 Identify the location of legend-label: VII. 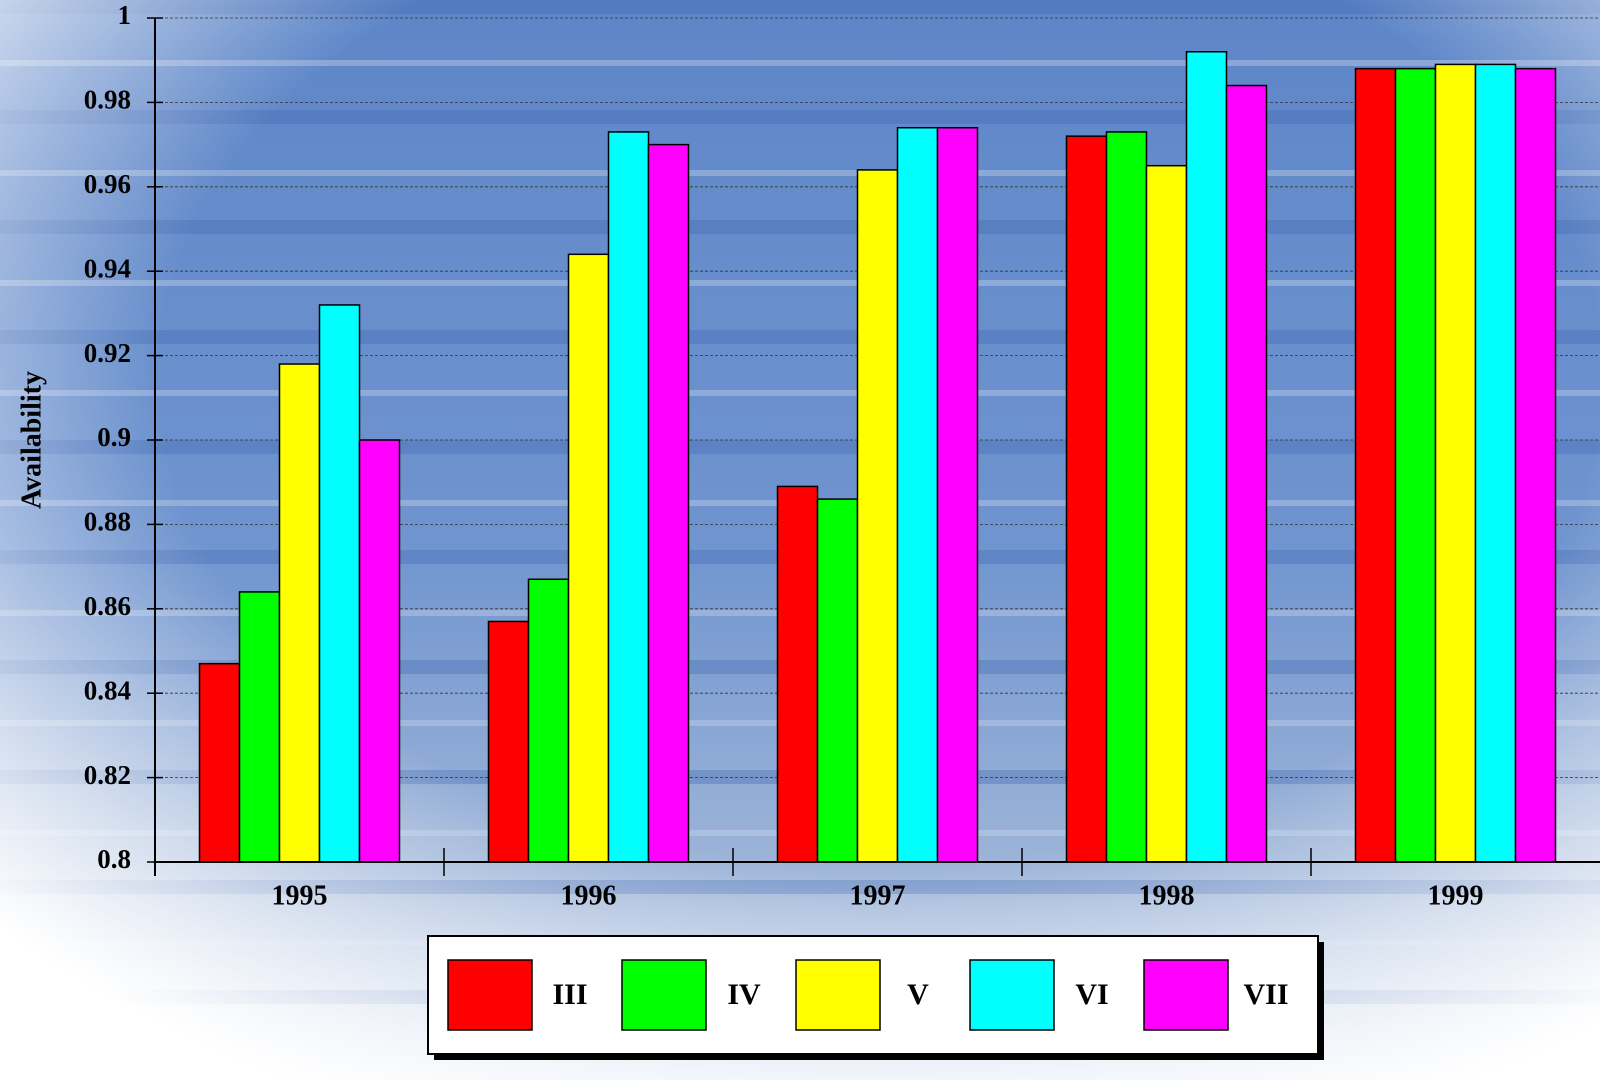
(1265, 994).